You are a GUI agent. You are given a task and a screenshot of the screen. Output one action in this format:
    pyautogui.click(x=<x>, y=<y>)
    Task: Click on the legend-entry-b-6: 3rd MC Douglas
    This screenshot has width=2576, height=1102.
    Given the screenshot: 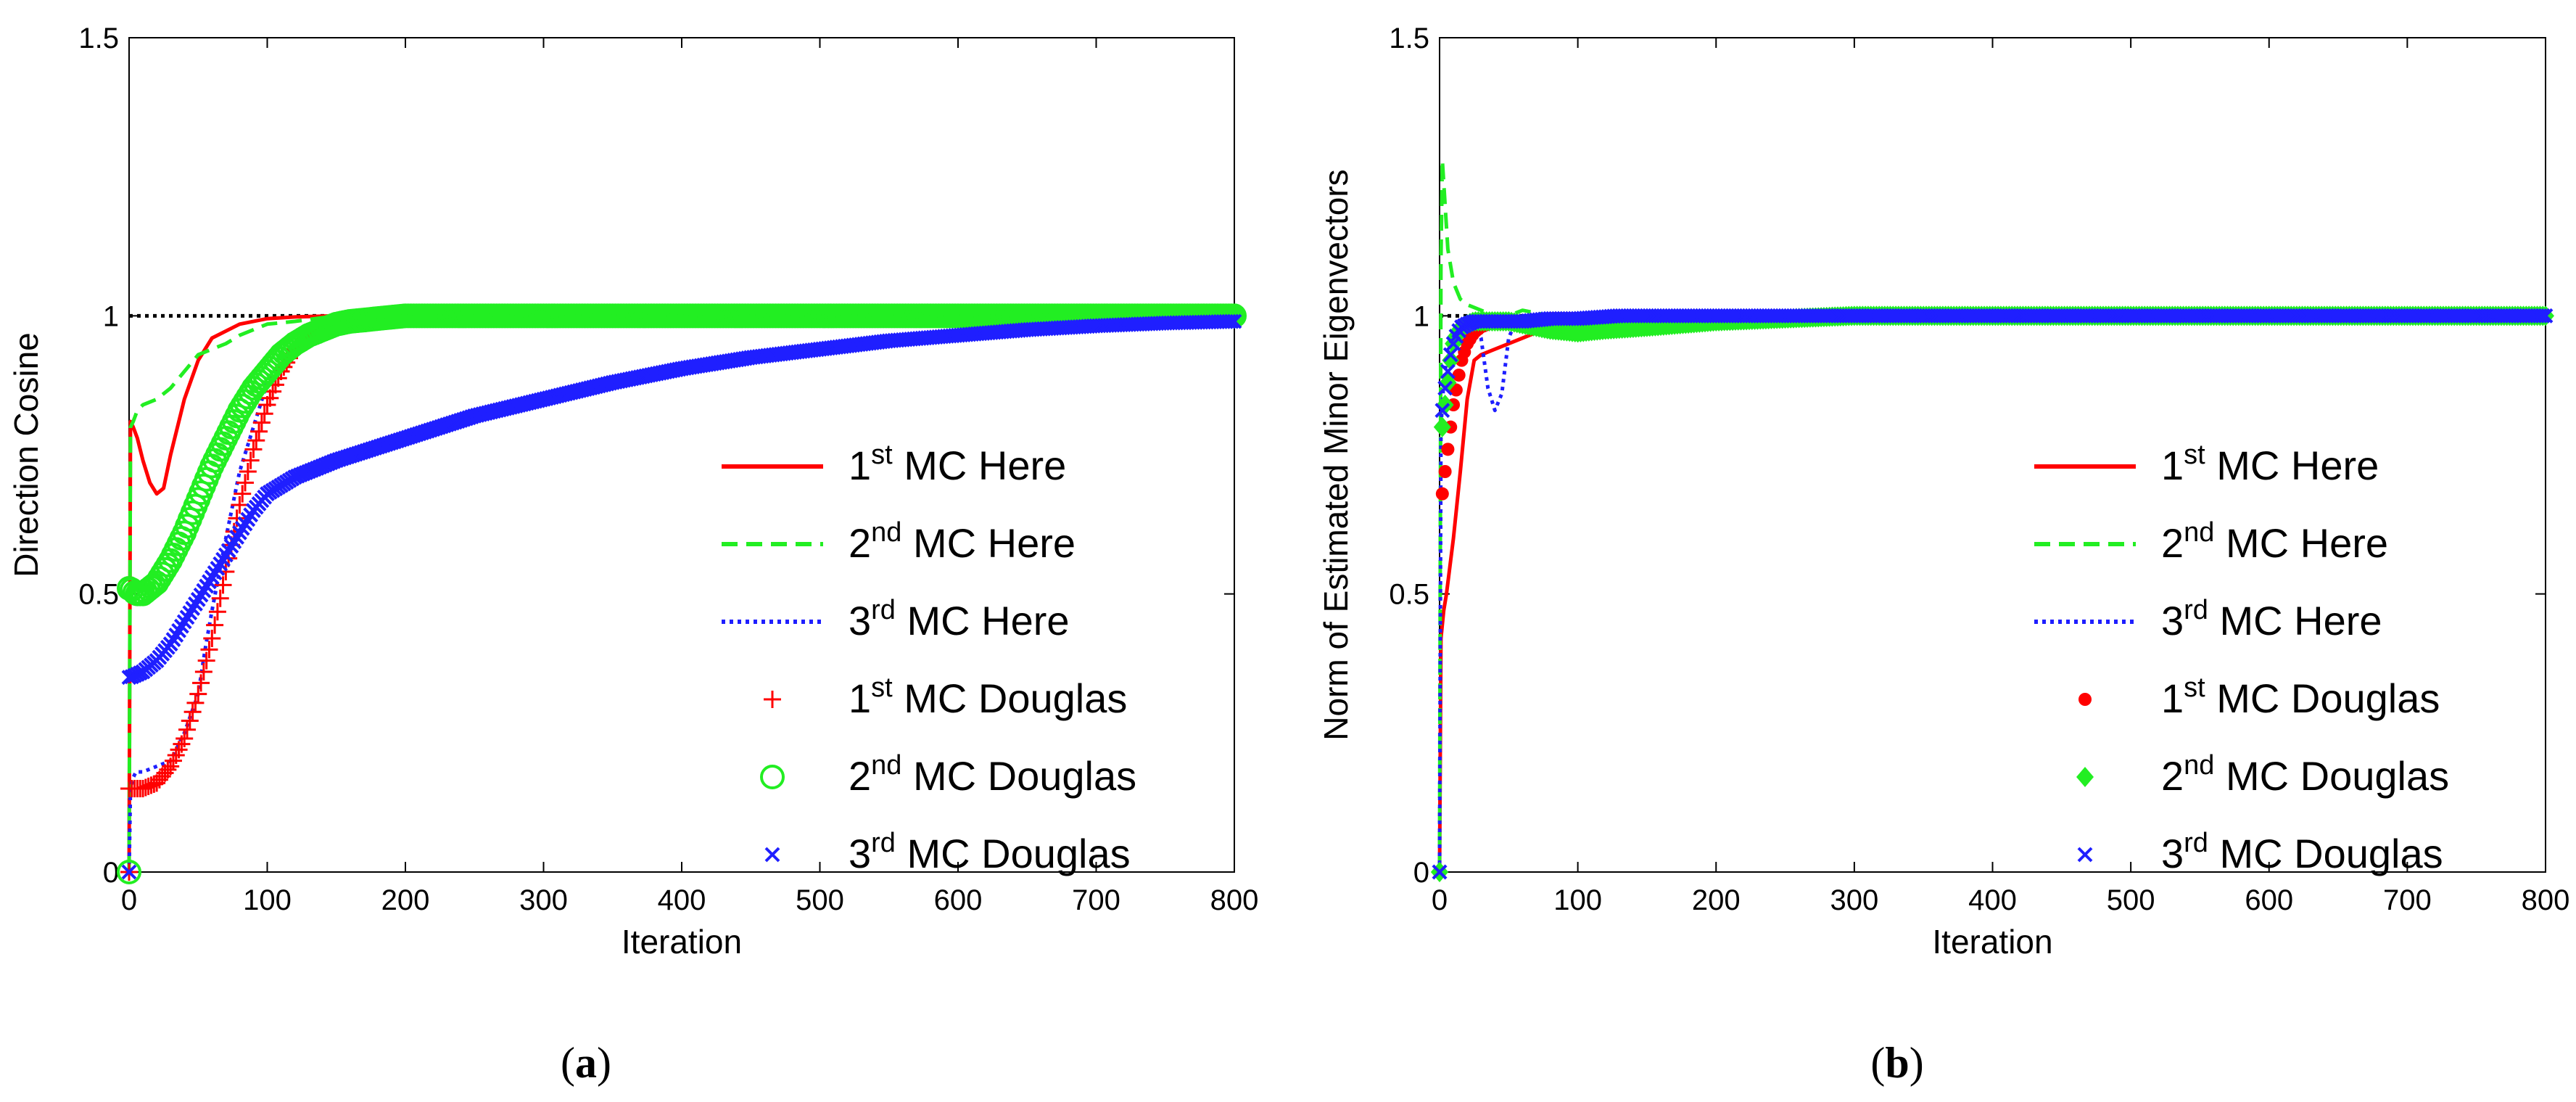 What is the action you would take?
    pyautogui.click(x=2260, y=852)
    